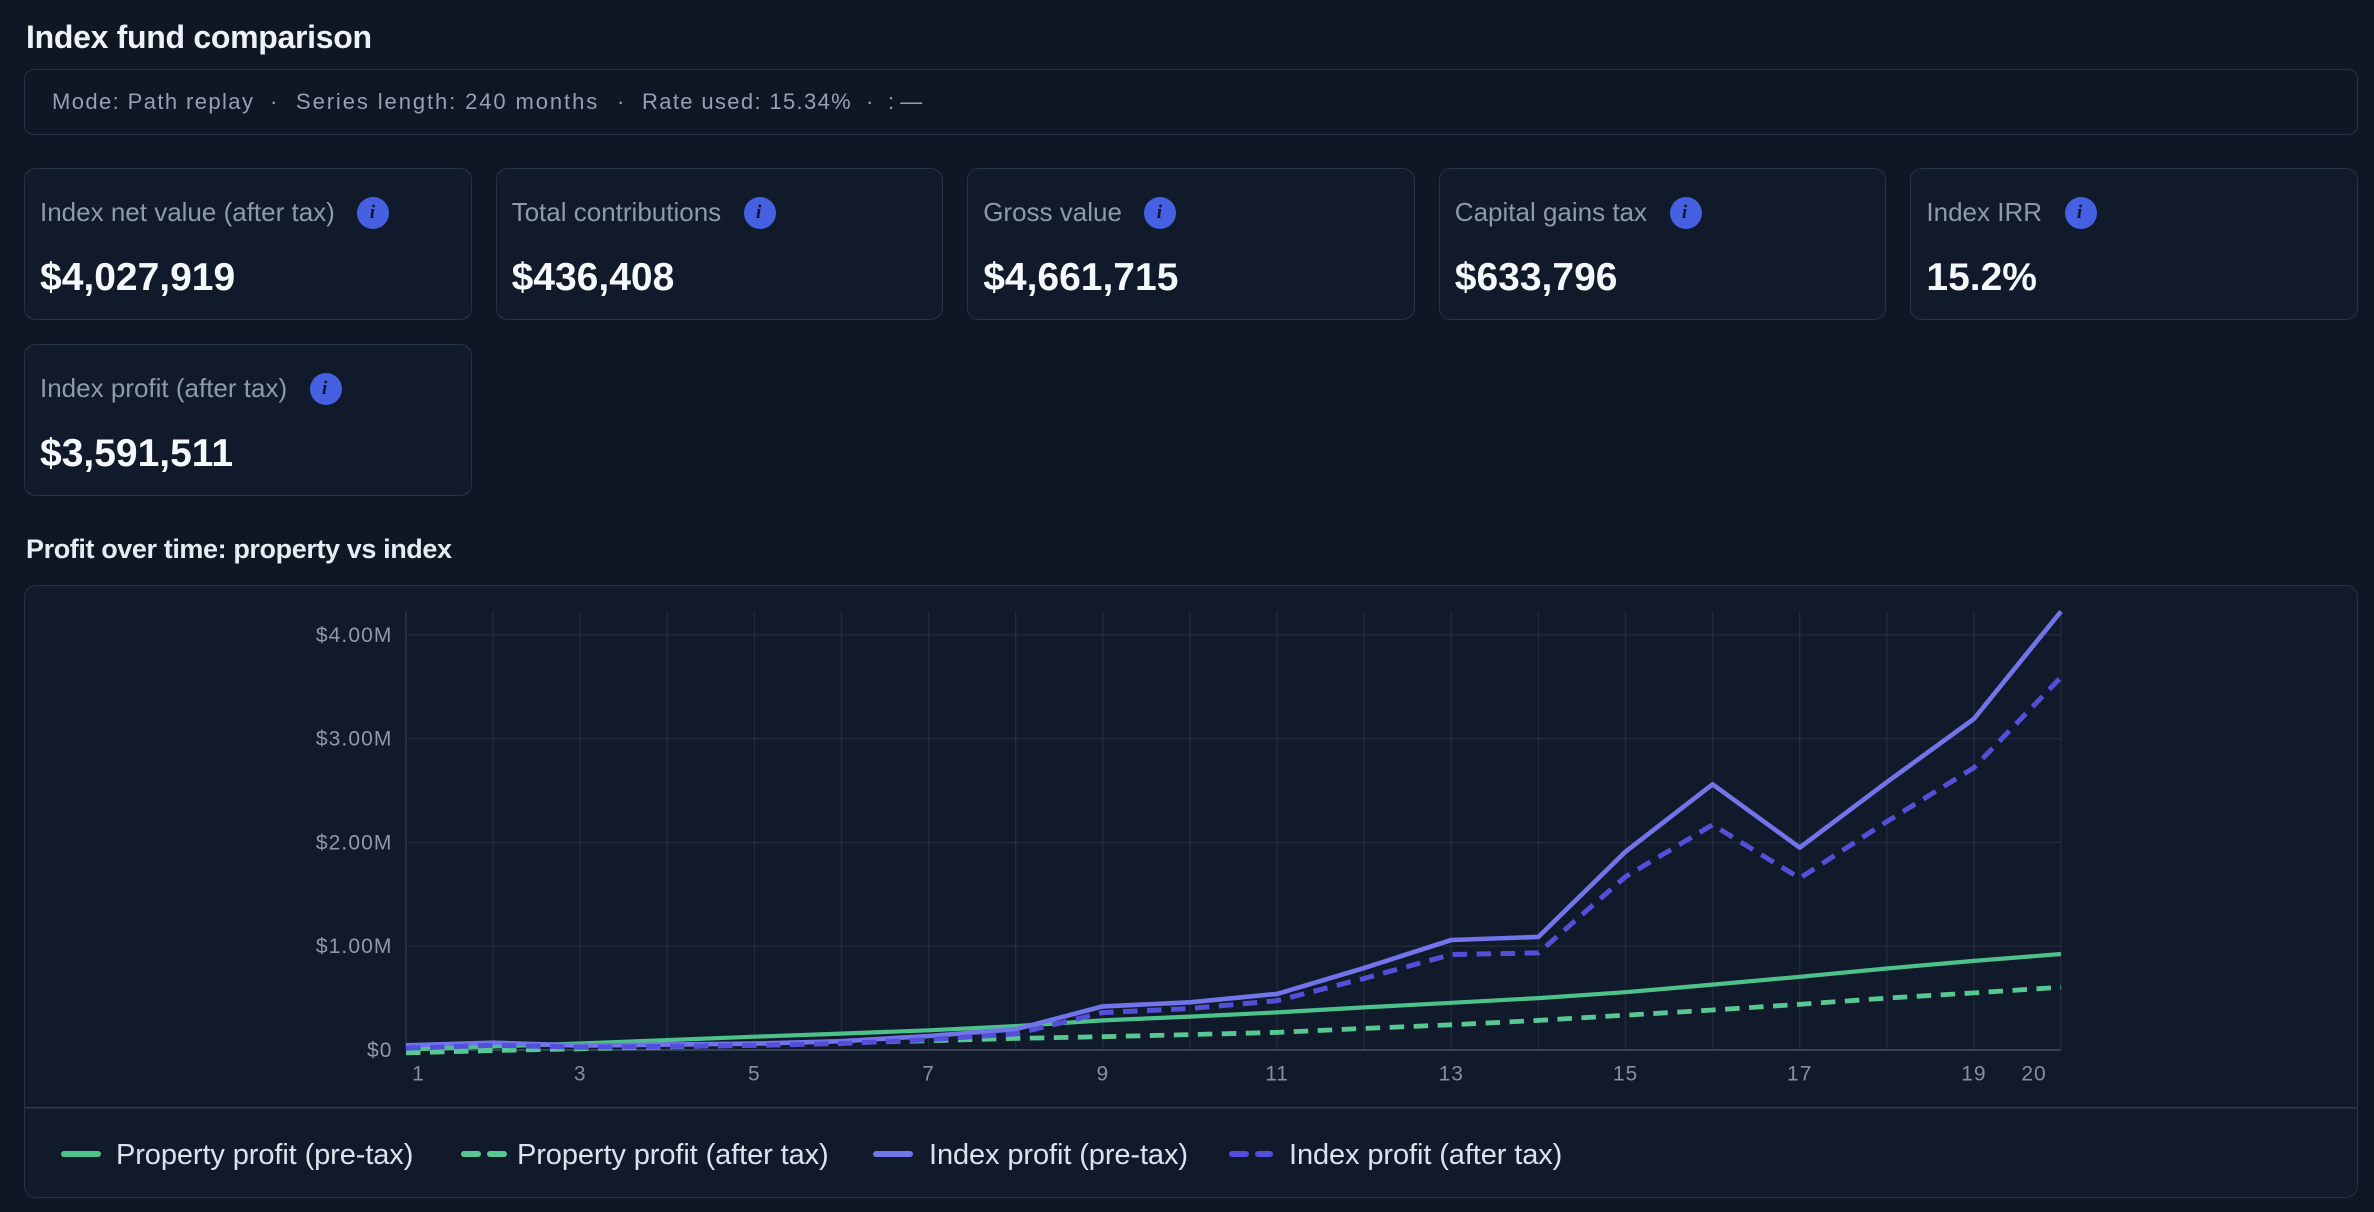 The width and height of the screenshot is (2374, 1212). What do you see at coordinates (380, 1050) in the screenshot?
I see `svg-text: $0` at bounding box center [380, 1050].